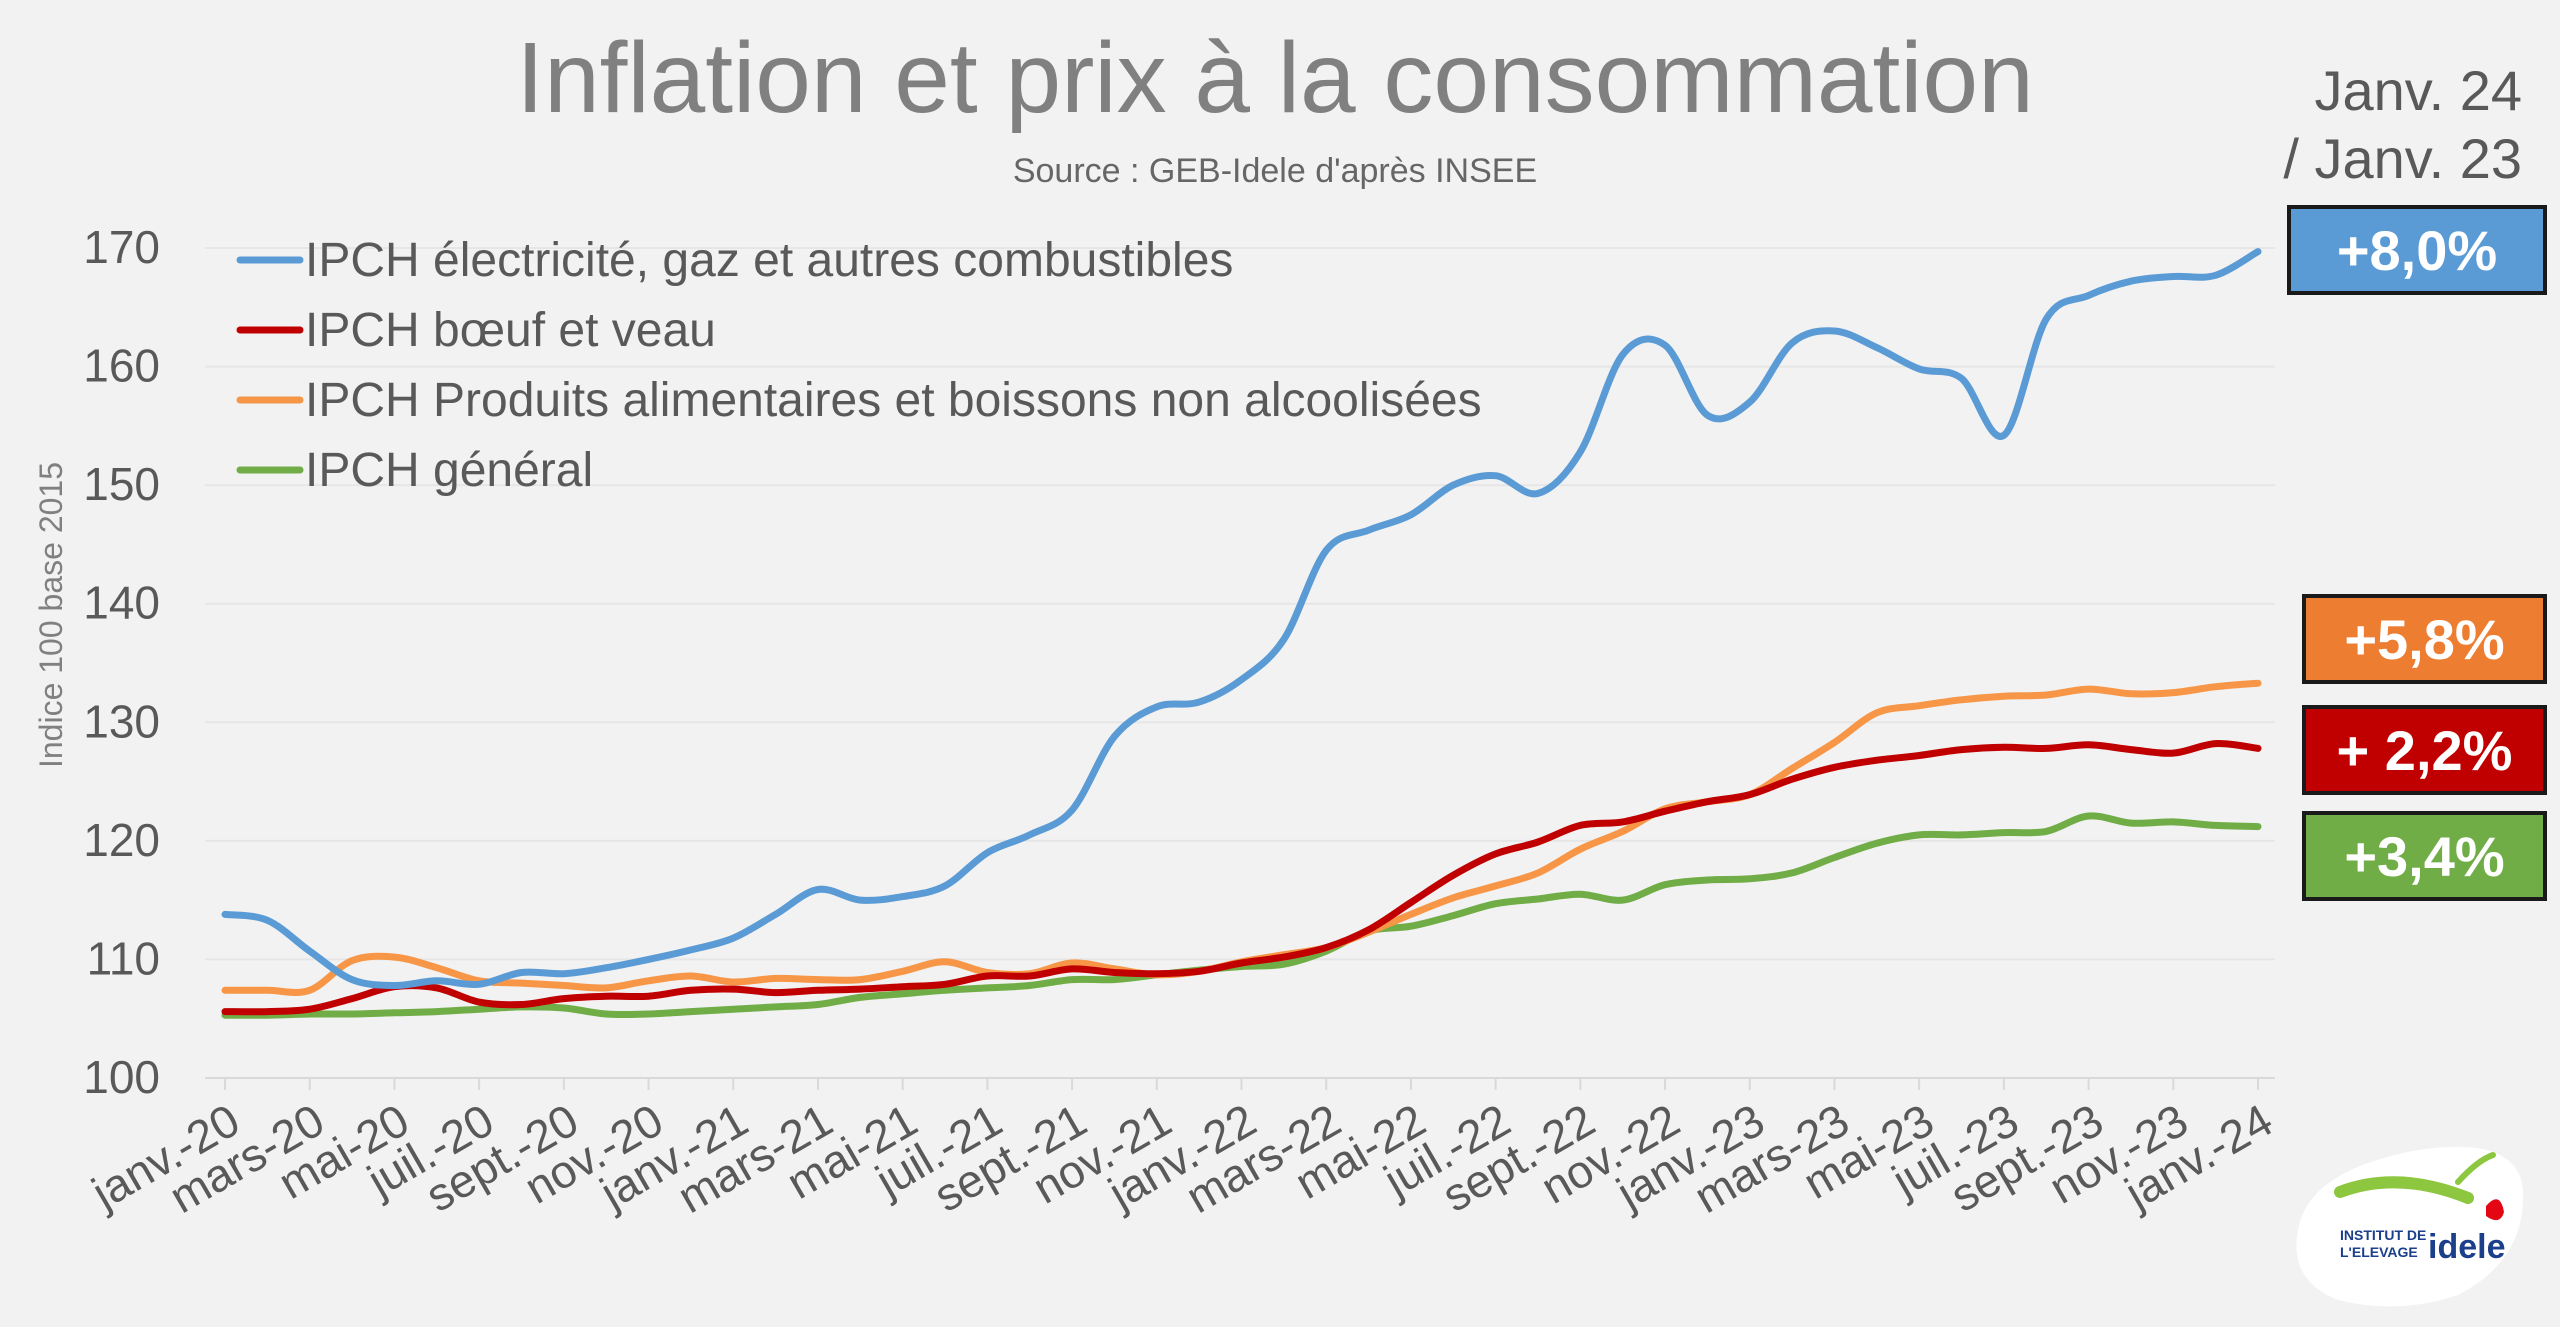 The height and width of the screenshot is (1327, 2560). Describe the element at coordinates (2383, 1235) in the screenshot. I see `logo-line1: INSTITUT DE` at that location.